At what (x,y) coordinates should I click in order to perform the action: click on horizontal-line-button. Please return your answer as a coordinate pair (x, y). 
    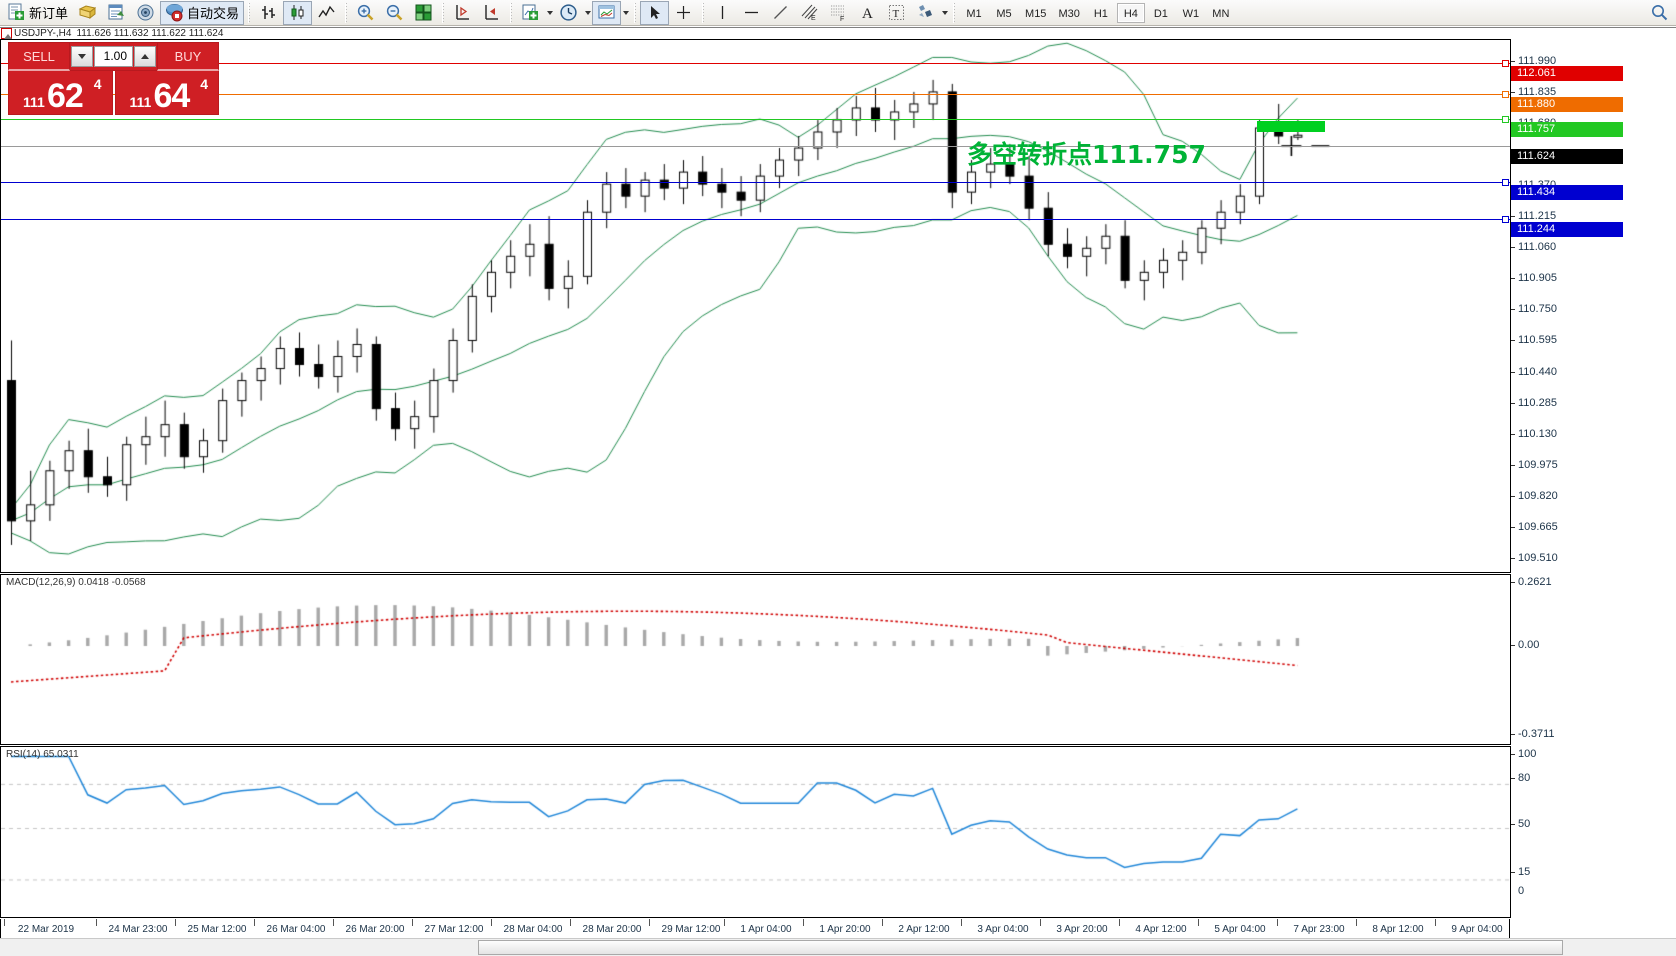
    Looking at the image, I should click on (751, 13).